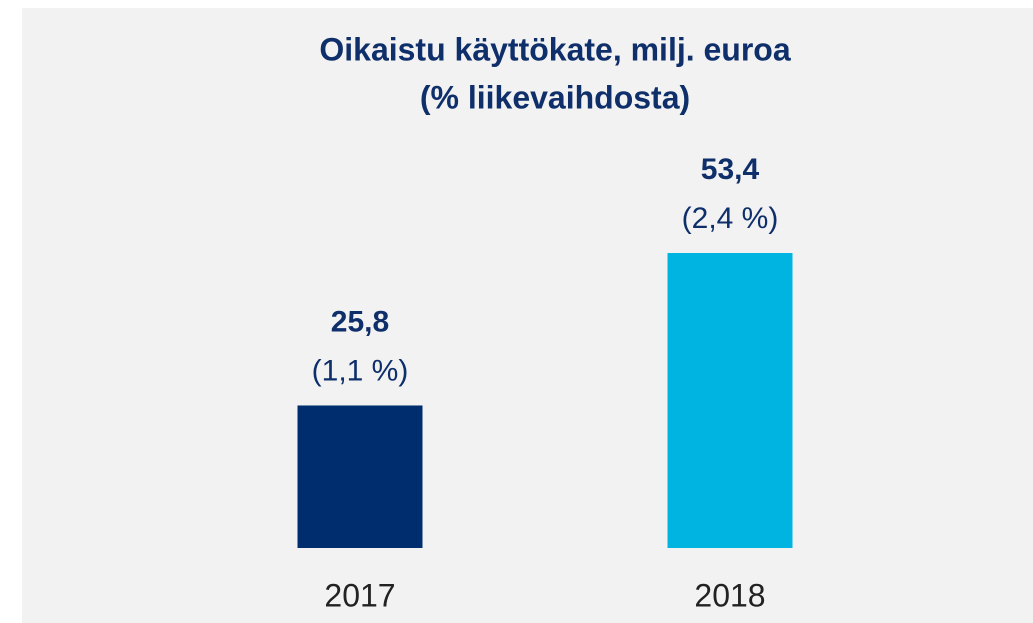 The image size is (1033, 623). Describe the element at coordinates (360, 321) in the screenshot. I see `value-label: 25,8` at that location.